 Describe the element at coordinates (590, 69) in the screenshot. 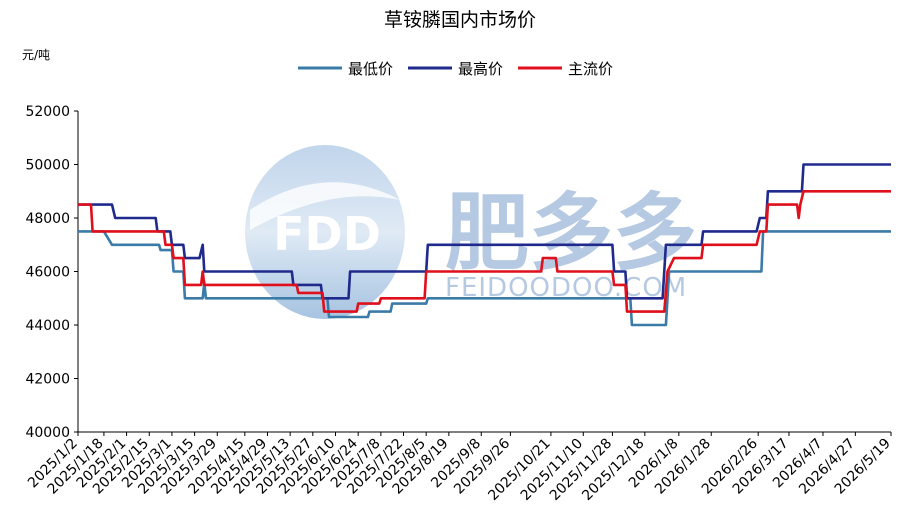

I see `legend-label-3: 主流价` at that location.